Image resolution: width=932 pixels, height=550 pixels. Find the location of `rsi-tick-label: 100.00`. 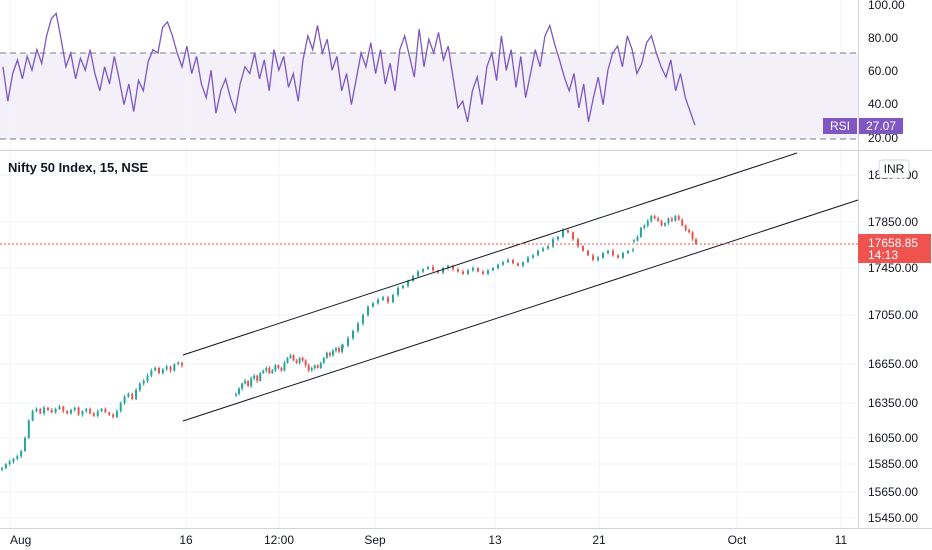

rsi-tick-label: 100.00 is located at coordinates (886, 6).